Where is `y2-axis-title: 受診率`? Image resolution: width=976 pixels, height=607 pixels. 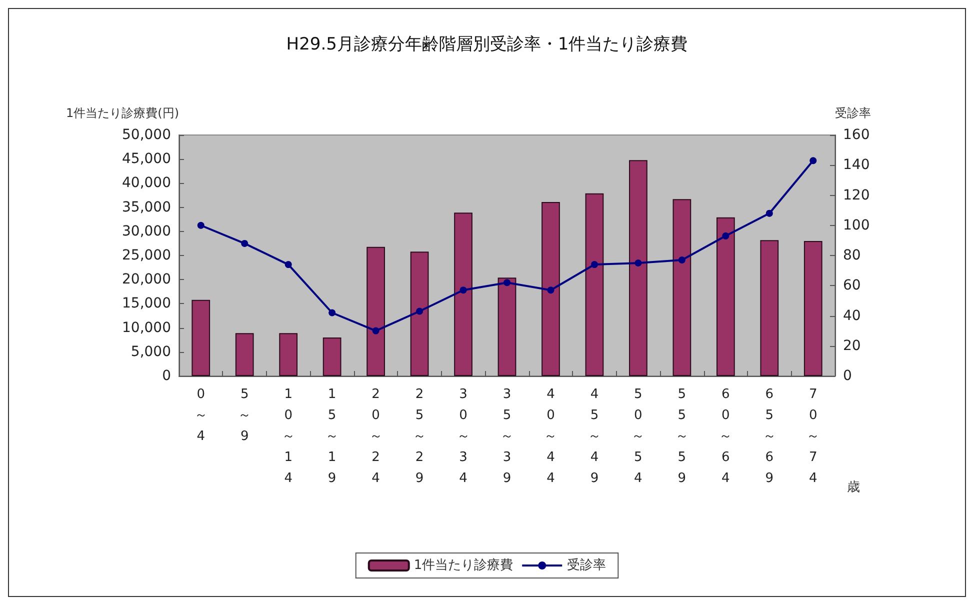
y2-axis-title: 受診率 is located at coordinates (853, 113).